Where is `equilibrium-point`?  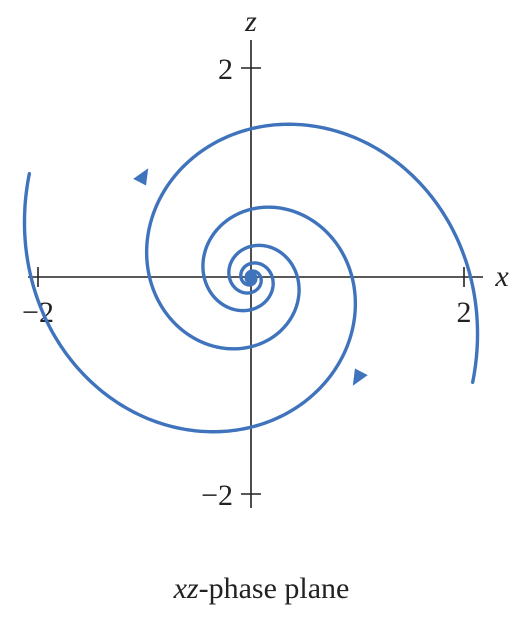 equilibrium-point is located at coordinates (251, 278).